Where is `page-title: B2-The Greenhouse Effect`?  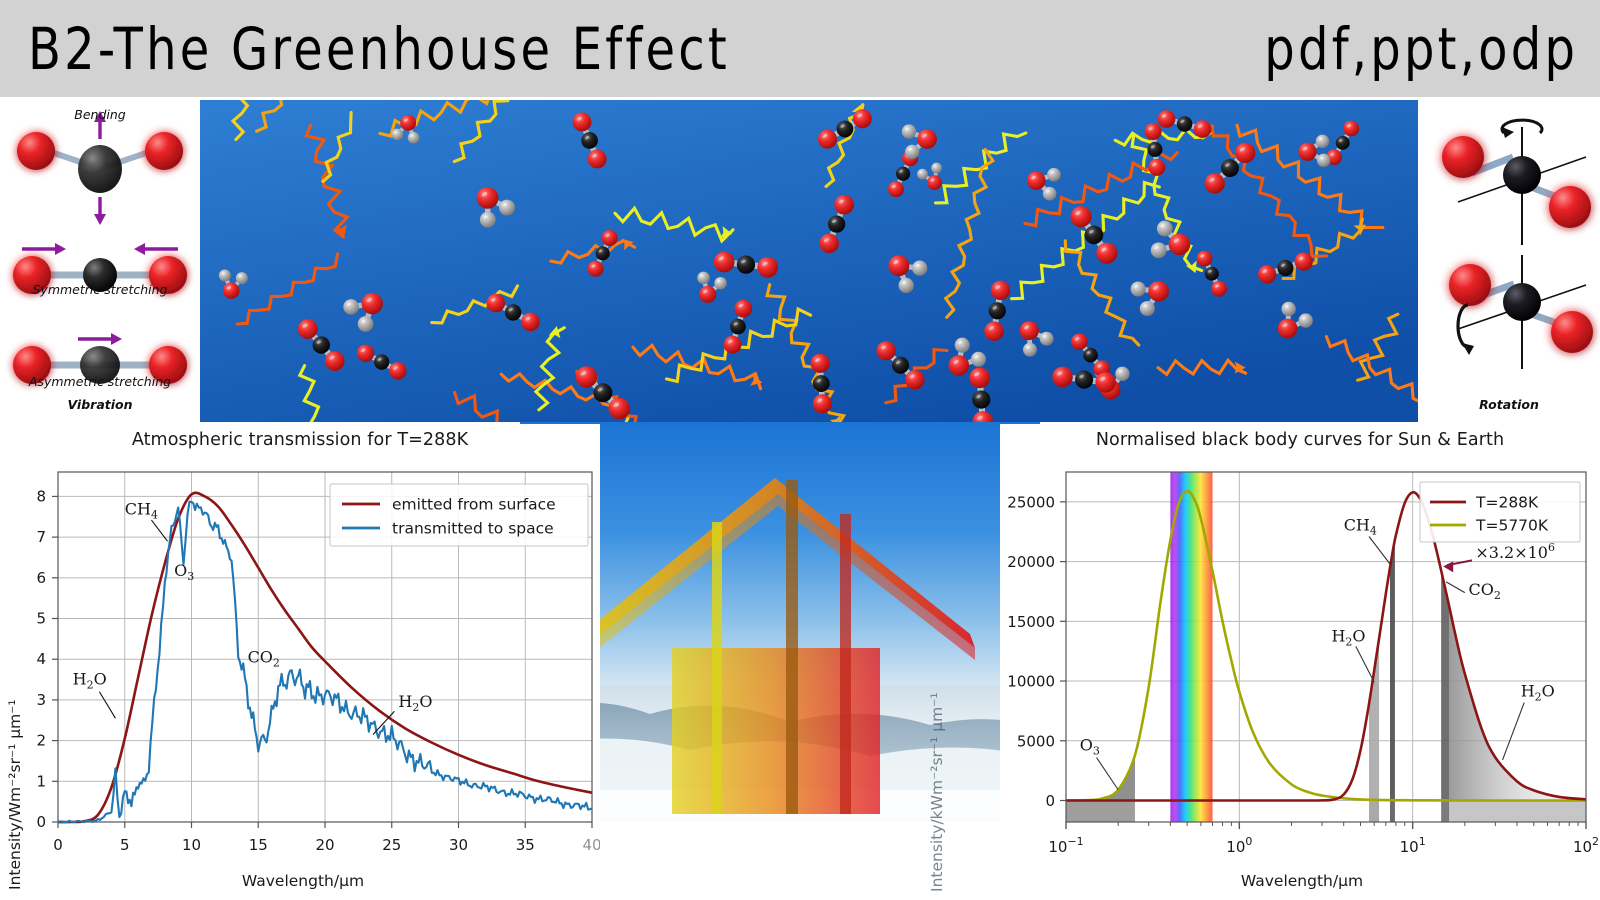
page-title: B2-The Greenhouse Effect is located at coordinates (379, 48).